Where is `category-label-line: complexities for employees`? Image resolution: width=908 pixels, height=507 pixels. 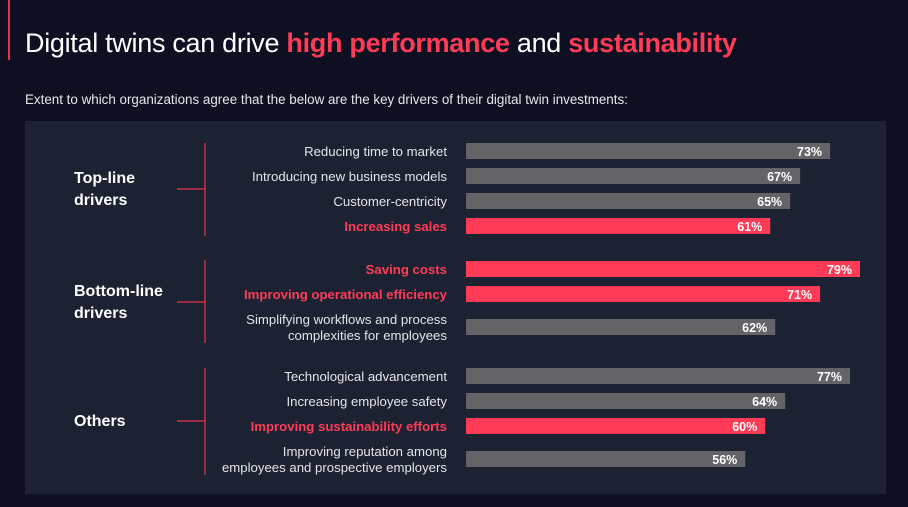 category-label-line: complexities for employees is located at coordinates (367, 335).